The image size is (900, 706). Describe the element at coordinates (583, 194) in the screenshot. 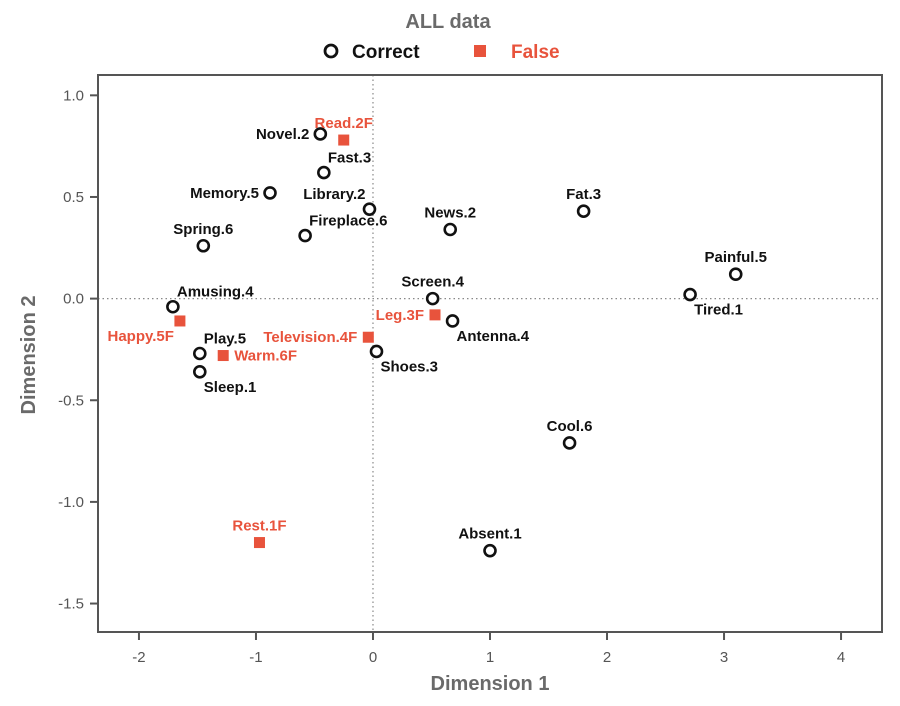

I see `point-fat-3-label: Fat.3` at that location.